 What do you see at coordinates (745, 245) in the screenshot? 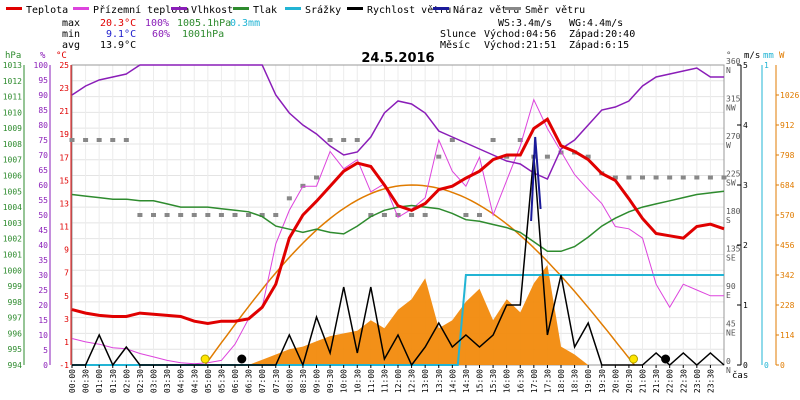
I see `wind-speed-tick-label: 2` at bounding box center [745, 245].